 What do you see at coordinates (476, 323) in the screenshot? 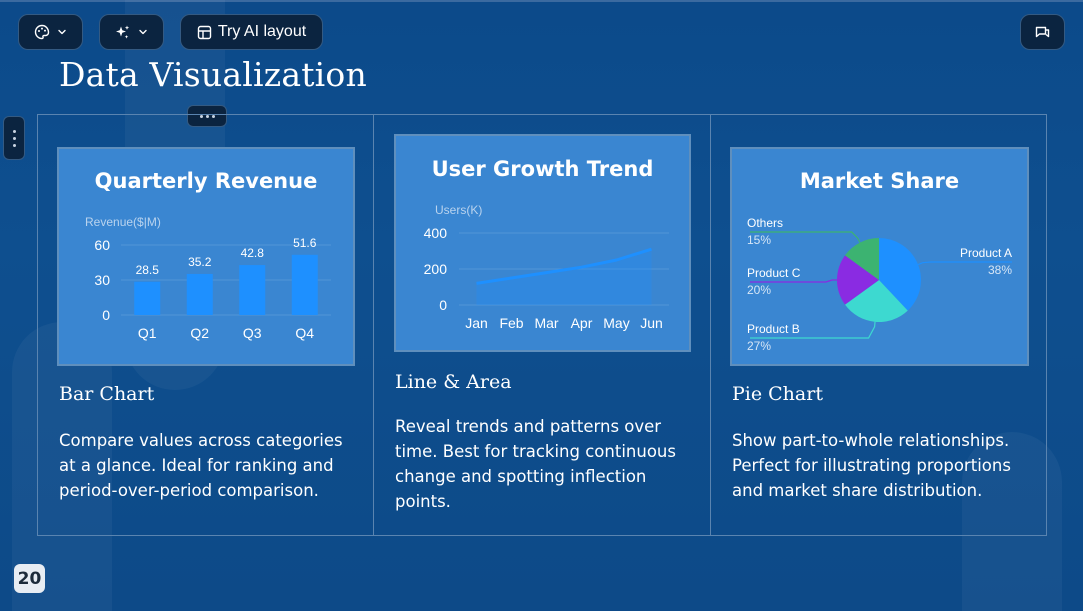
I see `x-tick-label: Jan` at bounding box center [476, 323].